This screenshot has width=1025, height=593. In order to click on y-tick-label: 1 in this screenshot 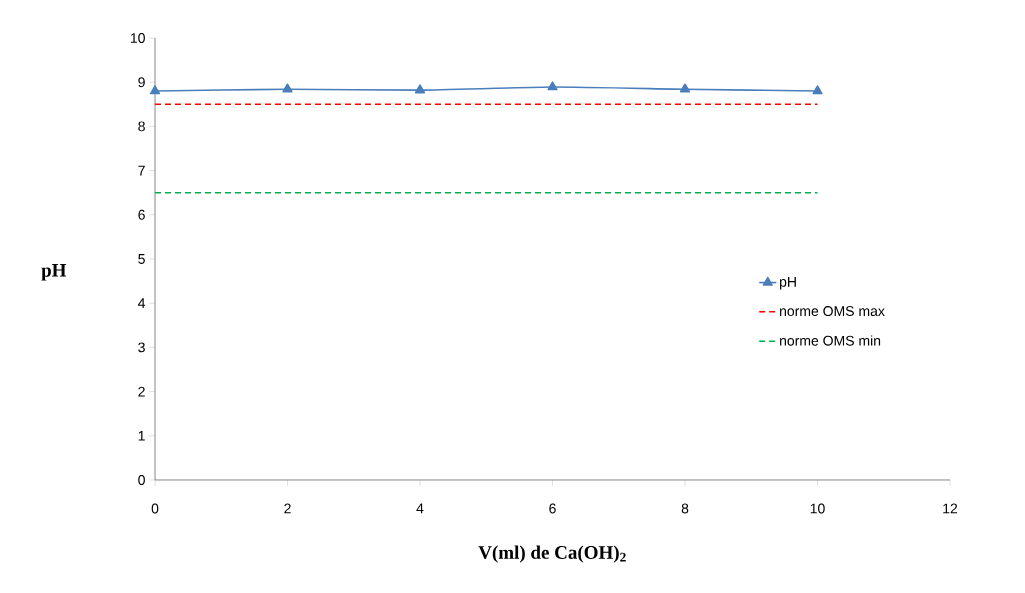, I will do `click(141, 435)`.